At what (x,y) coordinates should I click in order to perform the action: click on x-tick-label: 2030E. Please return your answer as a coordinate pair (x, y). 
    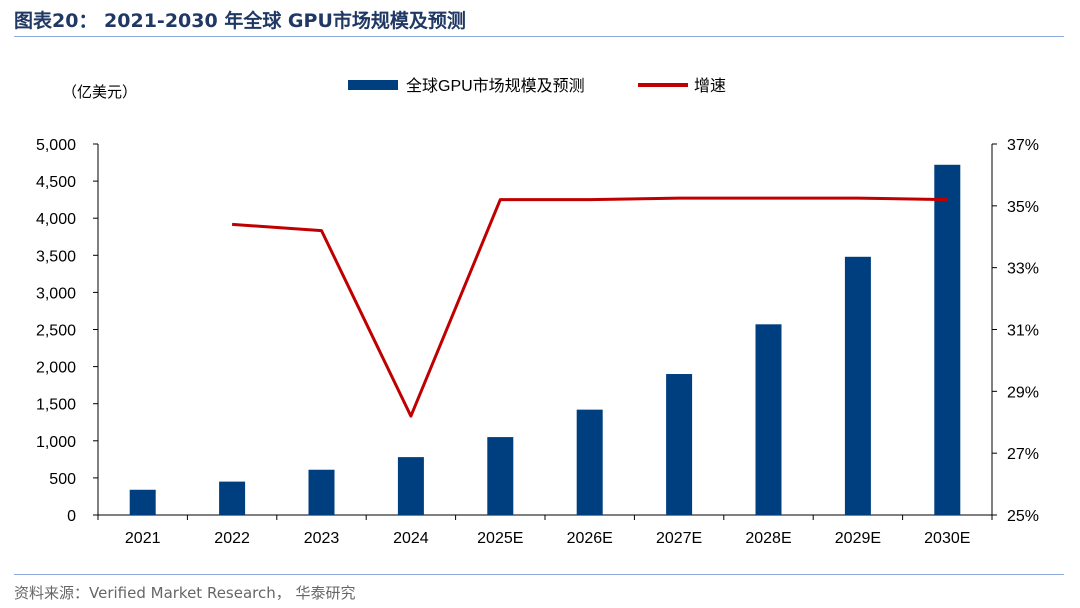
    Looking at the image, I should click on (947, 538).